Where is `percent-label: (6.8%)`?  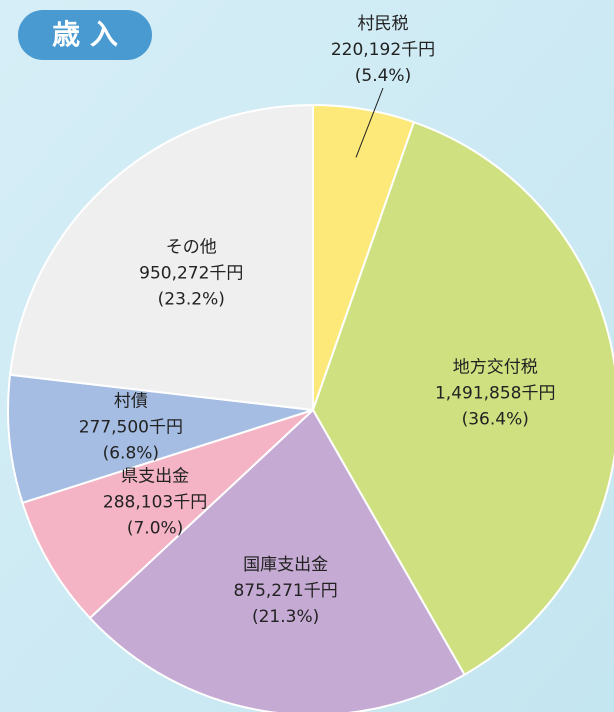
percent-label: (6.8%) is located at coordinates (131, 454).